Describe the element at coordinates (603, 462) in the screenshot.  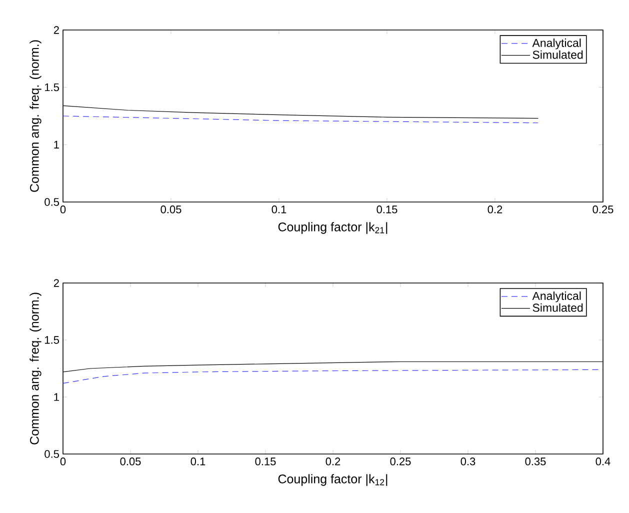
I see `x-tick-label: 0.4` at that location.